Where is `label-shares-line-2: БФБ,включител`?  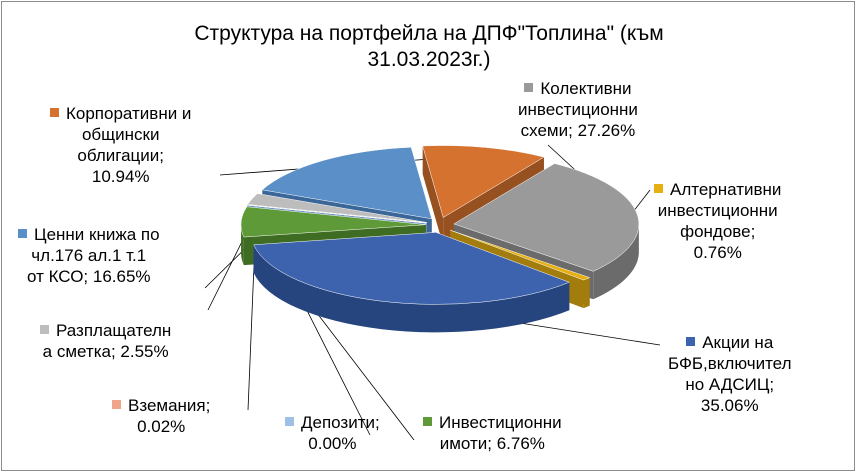 label-shares-line-2: БФБ,включител is located at coordinates (730, 363).